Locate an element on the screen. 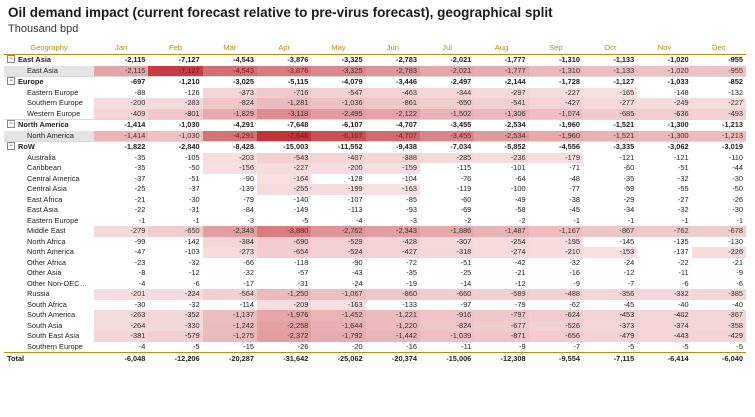  value-cell: -1,220 is located at coordinates (392, 325).